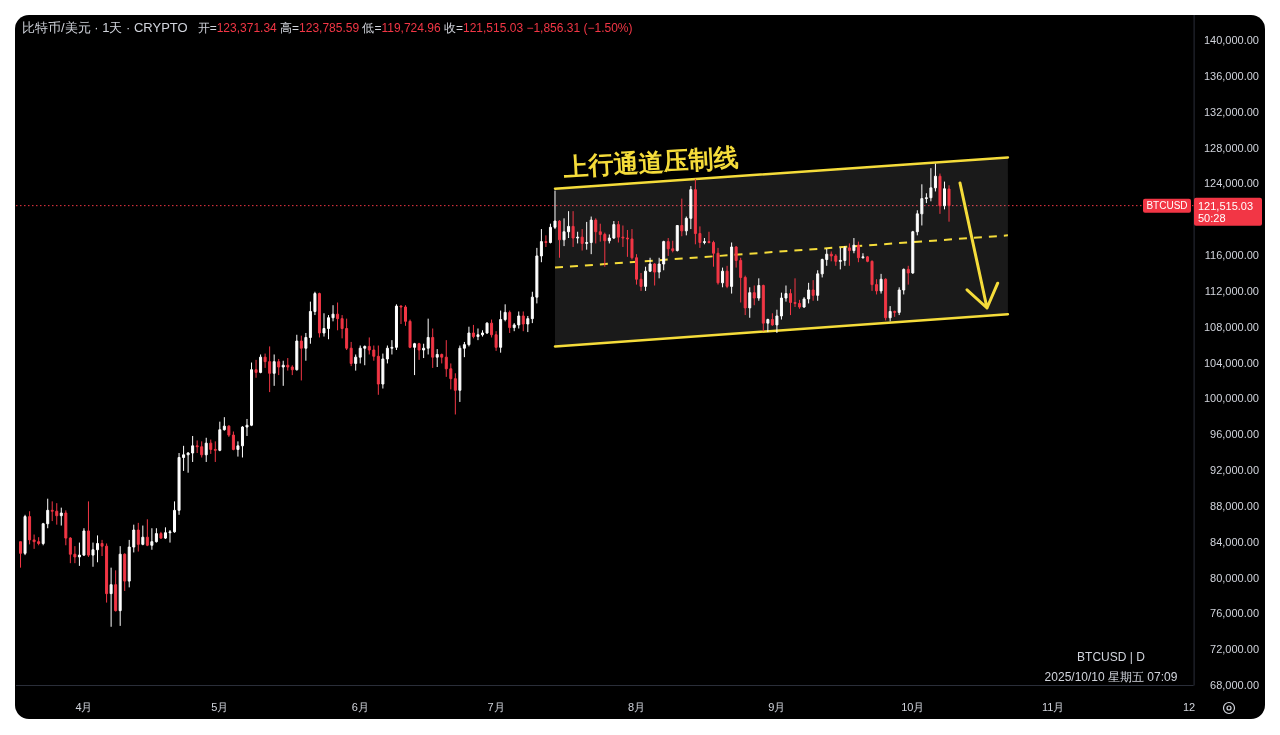 The width and height of the screenshot is (1280, 735). What do you see at coordinates (220, 707) in the screenshot?
I see `x-tick-label: 5月` at bounding box center [220, 707].